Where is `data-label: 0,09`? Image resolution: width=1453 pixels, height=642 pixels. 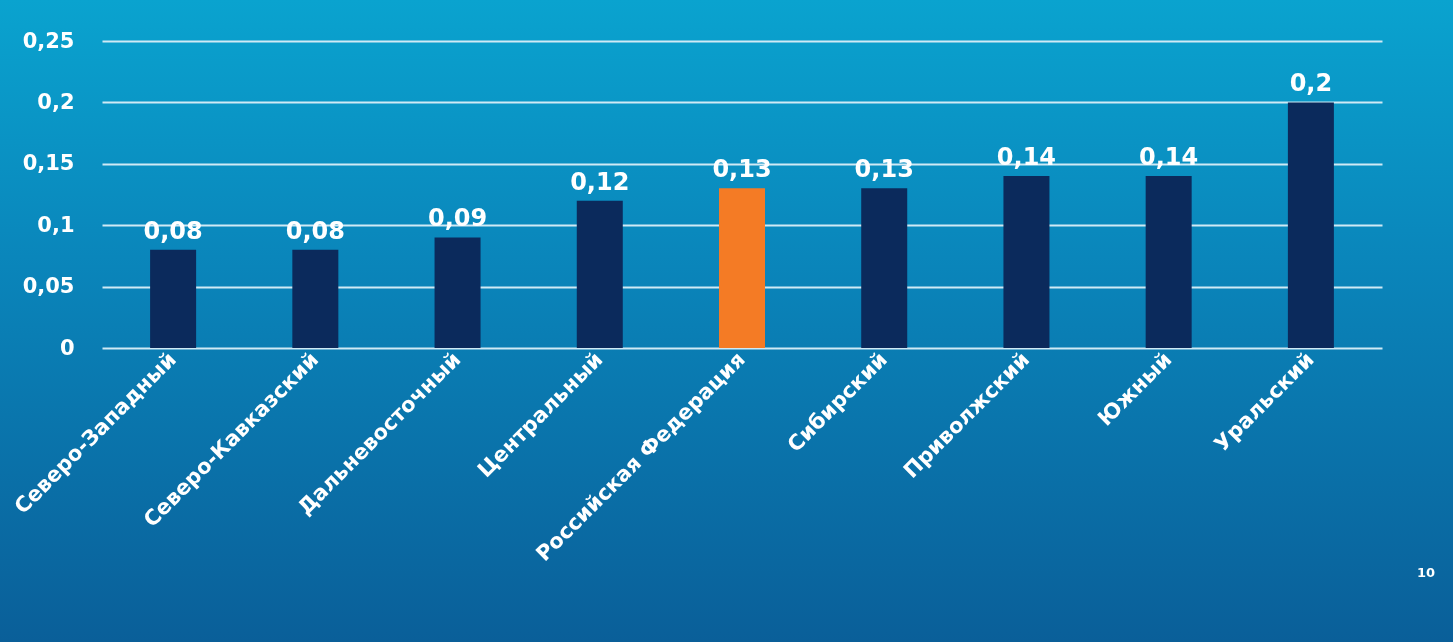 data-label: 0,09 is located at coordinates (457, 218).